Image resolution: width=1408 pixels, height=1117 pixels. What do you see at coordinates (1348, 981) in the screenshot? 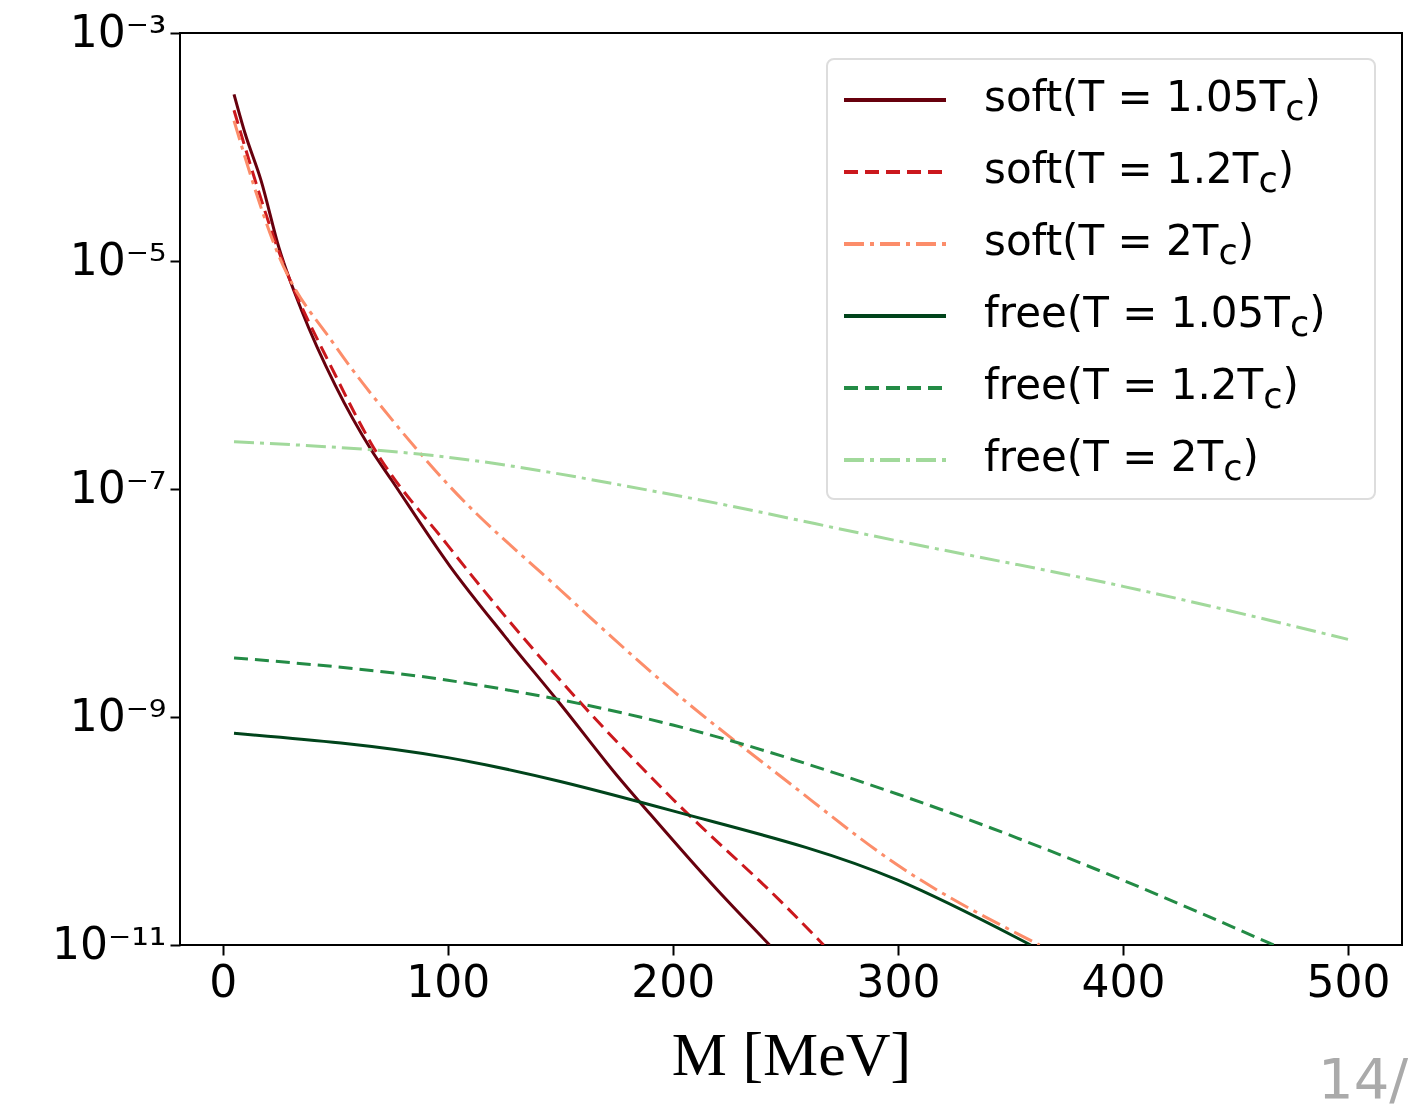
I see `x-tick-label: 500` at bounding box center [1348, 981].